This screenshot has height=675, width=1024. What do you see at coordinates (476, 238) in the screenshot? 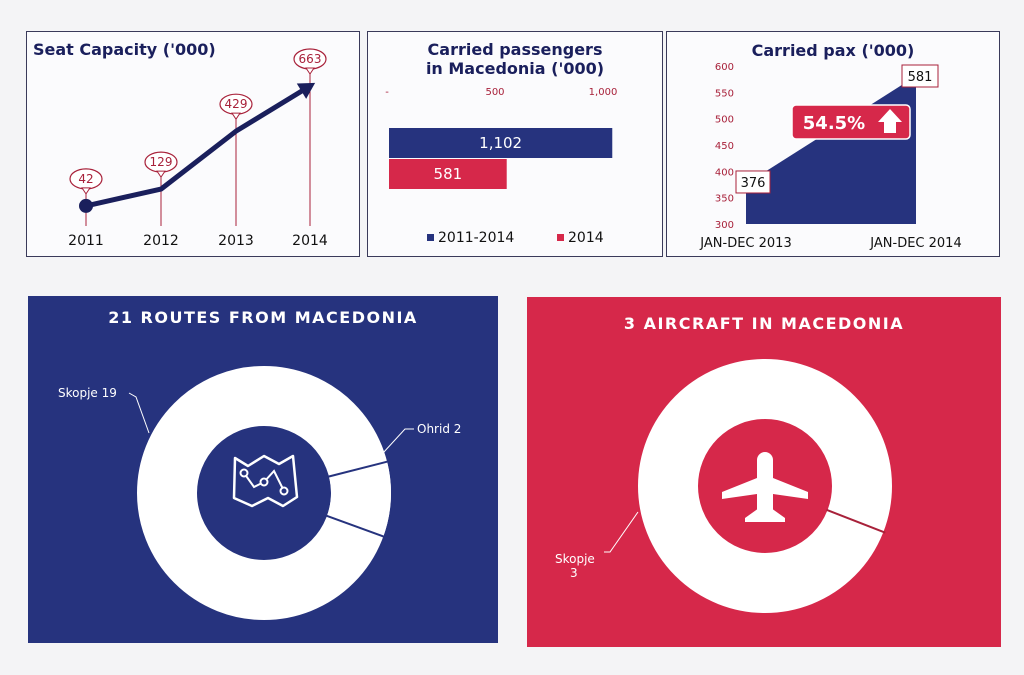
I see `legend-label: 2011-2014` at bounding box center [476, 238].